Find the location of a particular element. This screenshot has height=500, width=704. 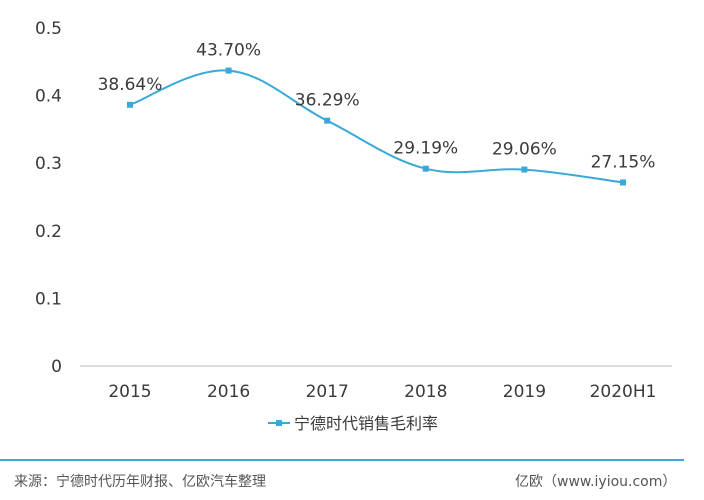

y-tick-label: 0.4 is located at coordinates (48, 97).